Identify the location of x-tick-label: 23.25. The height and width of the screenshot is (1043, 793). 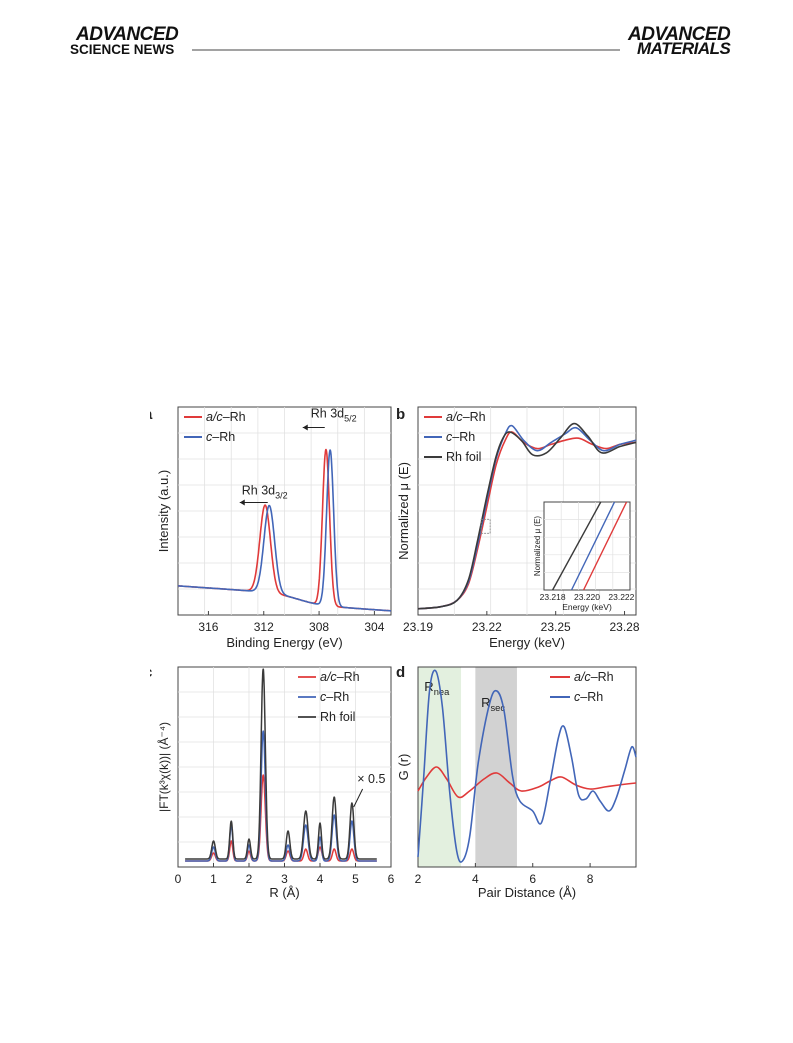
(556, 627).